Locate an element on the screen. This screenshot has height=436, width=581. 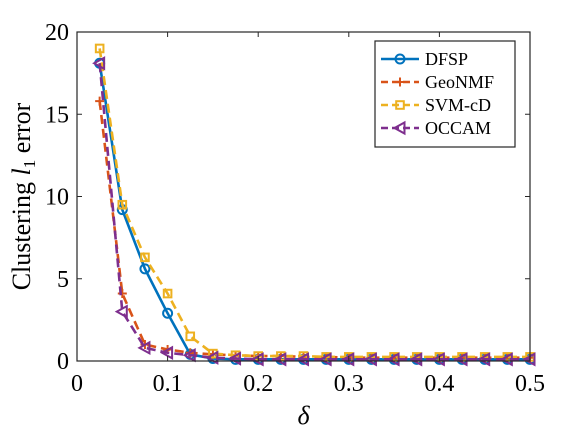
x-tick-label: 0.2 is located at coordinates (258, 384).